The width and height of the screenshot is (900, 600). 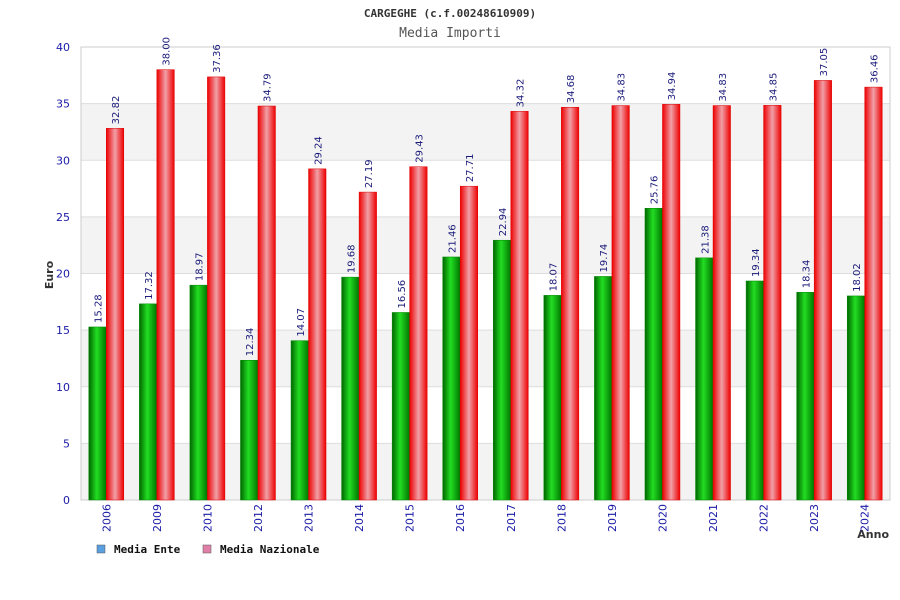 What do you see at coordinates (157, 518) in the screenshot?
I see `x-tick-label: 2009` at bounding box center [157, 518].